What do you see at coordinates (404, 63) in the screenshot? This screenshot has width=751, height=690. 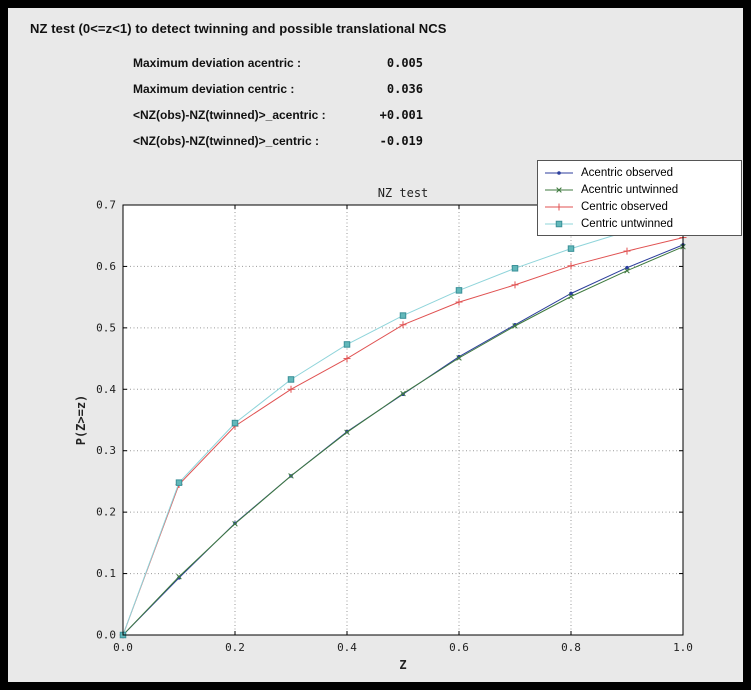 I see `stat-value: 0.005` at bounding box center [404, 63].